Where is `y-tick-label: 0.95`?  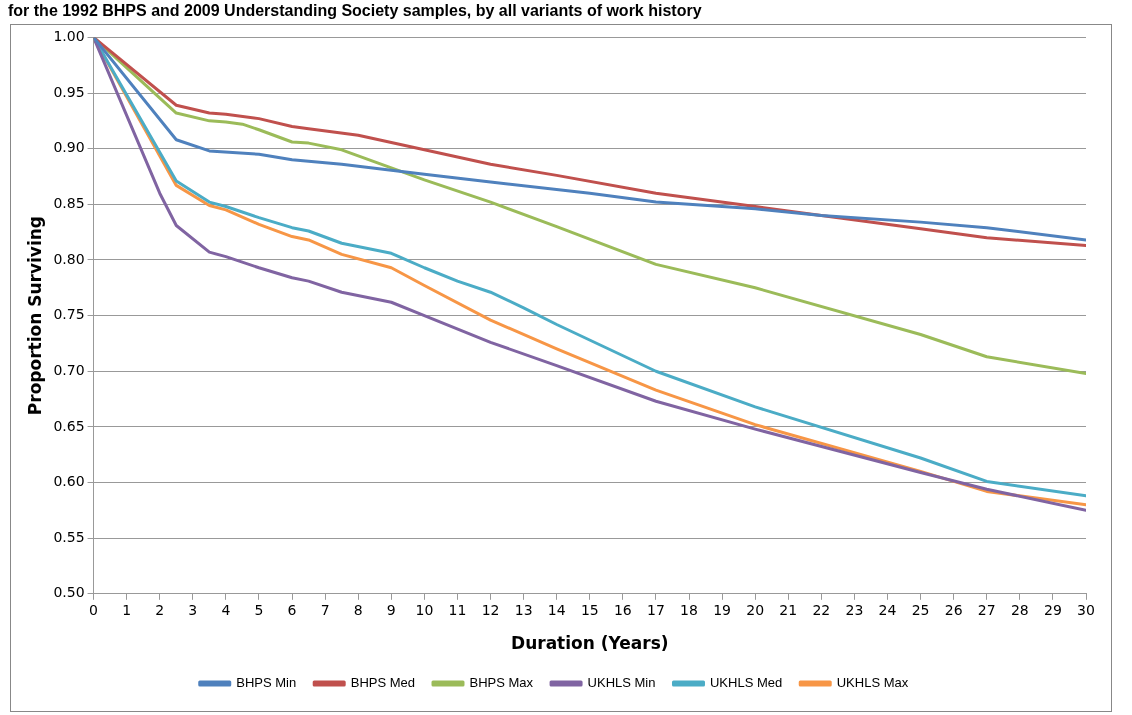
y-tick-label: 0.95 is located at coordinates (69, 91).